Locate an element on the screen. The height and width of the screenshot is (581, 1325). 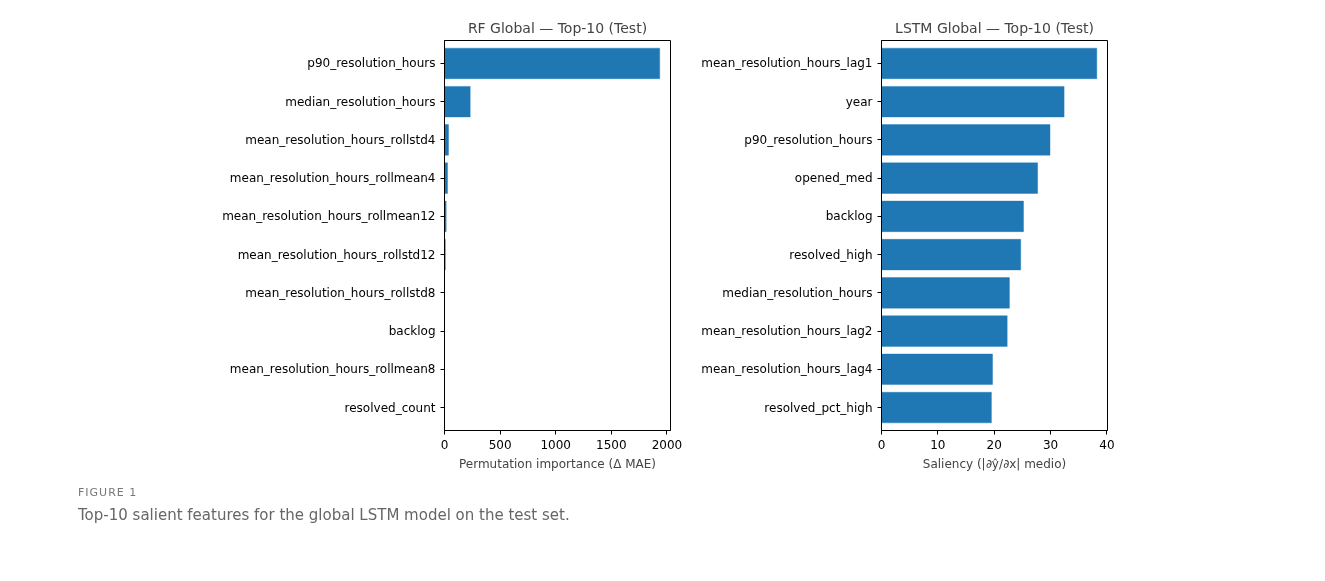
y-tick-label: resolved_pct_high is located at coordinates (818, 407).